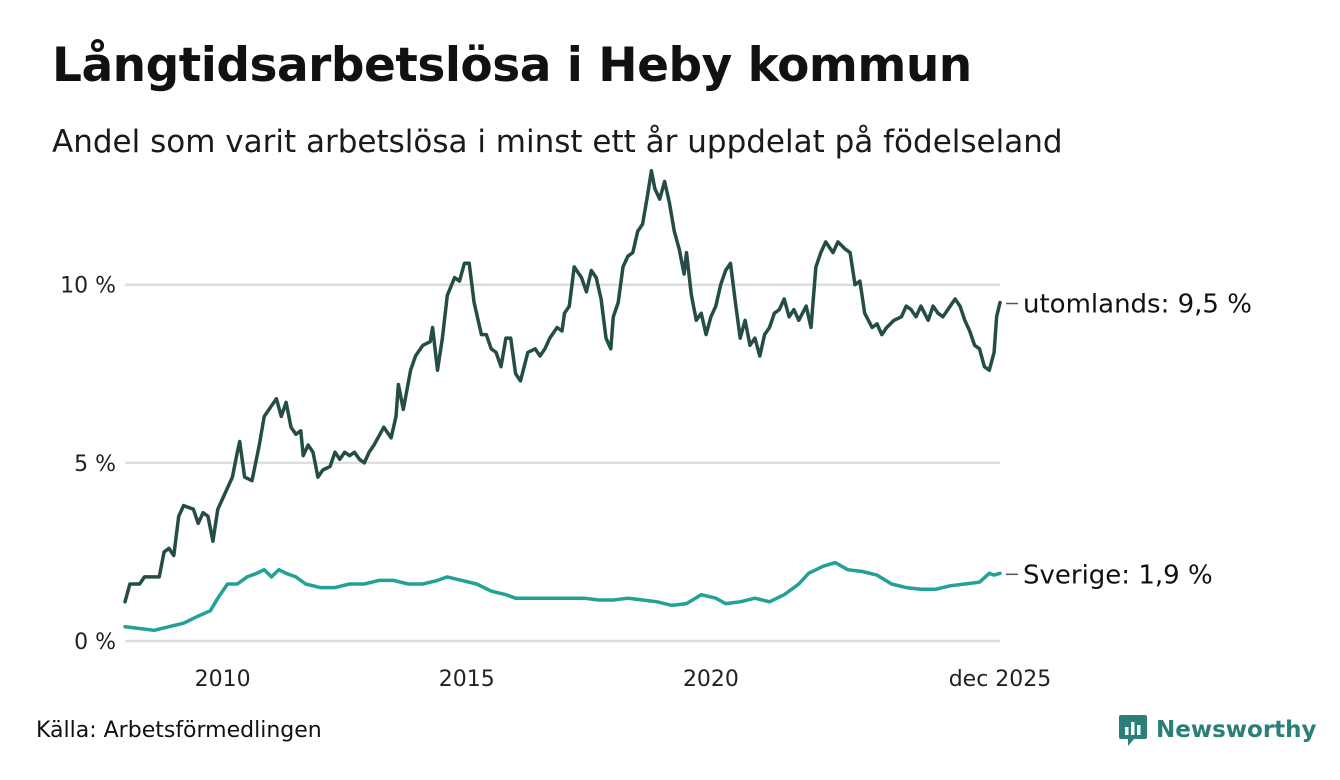  Describe the element at coordinates (88, 286) in the screenshot. I see `y-tick-label: 10 %` at that location.